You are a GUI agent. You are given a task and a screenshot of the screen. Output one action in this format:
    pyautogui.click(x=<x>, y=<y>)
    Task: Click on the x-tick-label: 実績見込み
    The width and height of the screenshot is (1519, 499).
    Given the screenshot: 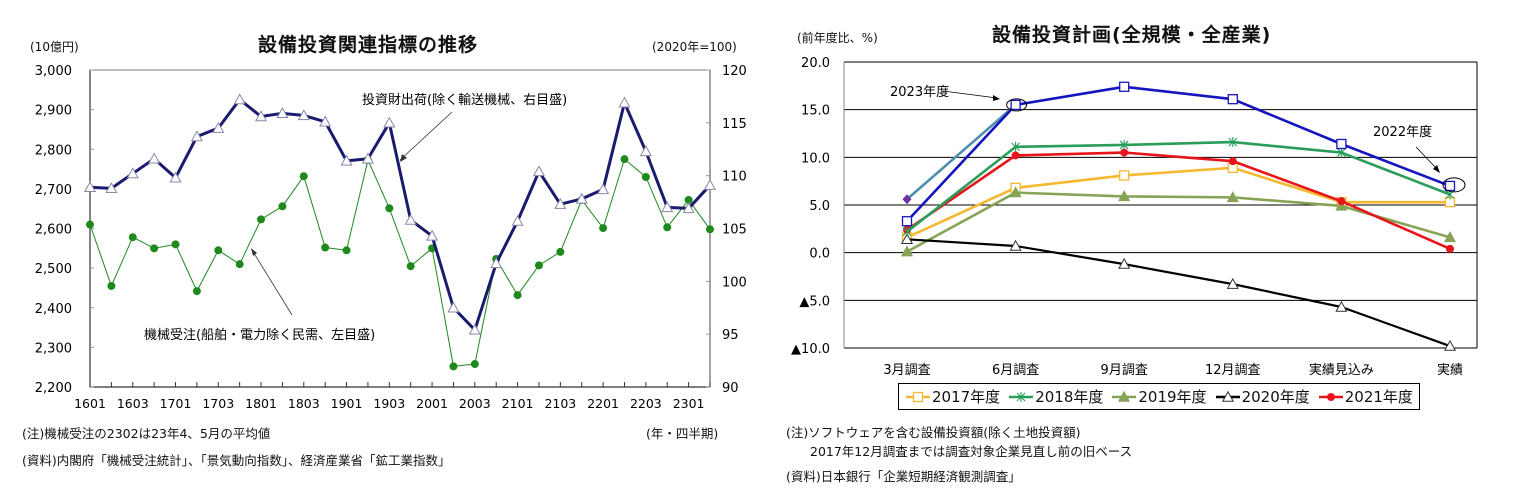 What is the action you would take?
    pyautogui.click(x=1341, y=370)
    